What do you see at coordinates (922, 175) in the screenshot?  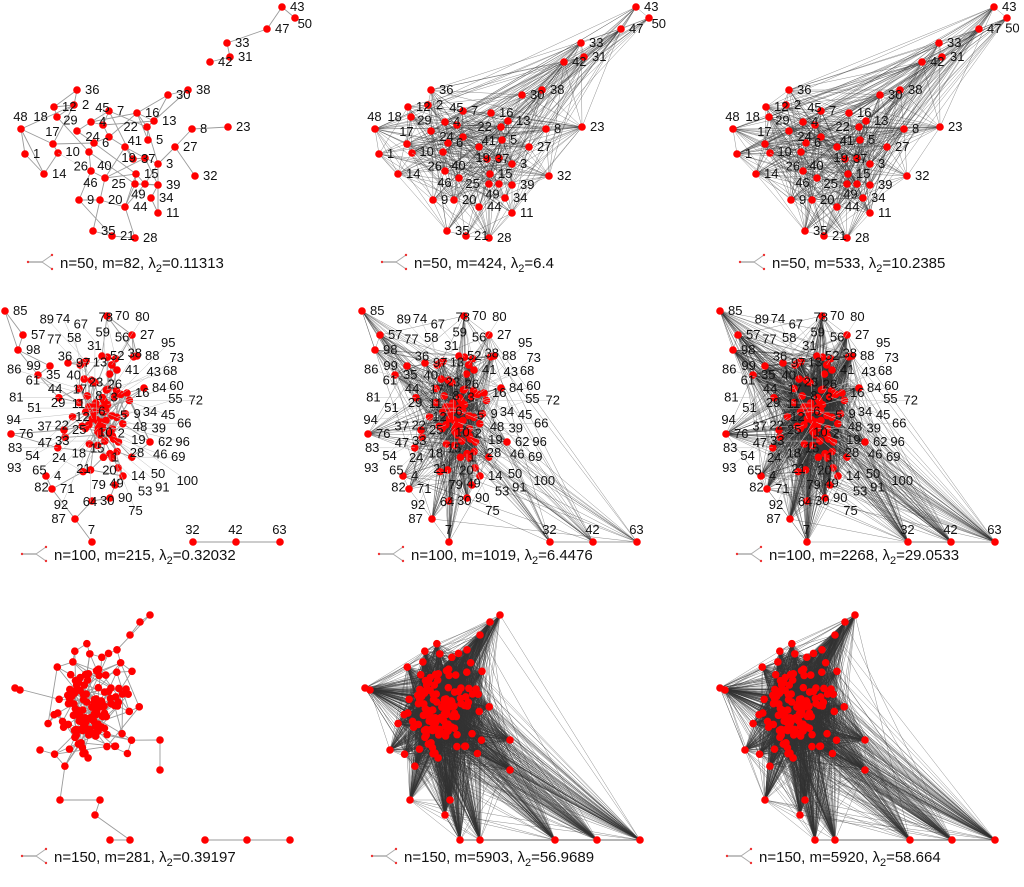 I see `node-label: 32` at bounding box center [922, 175].